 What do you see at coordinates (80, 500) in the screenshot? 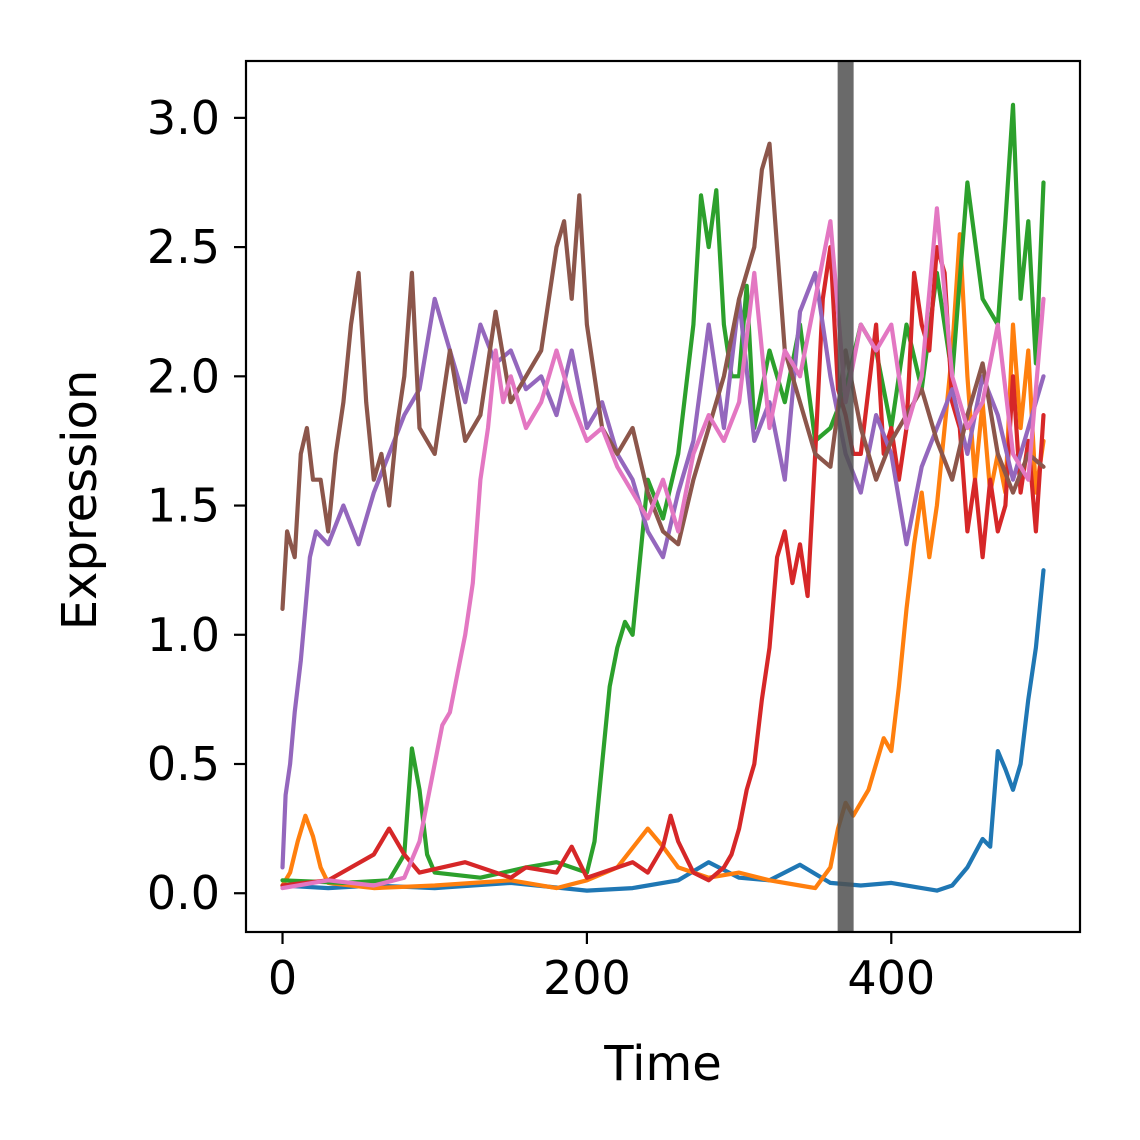
I see `y-axis-label: Expression` at bounding box center [80, 500].